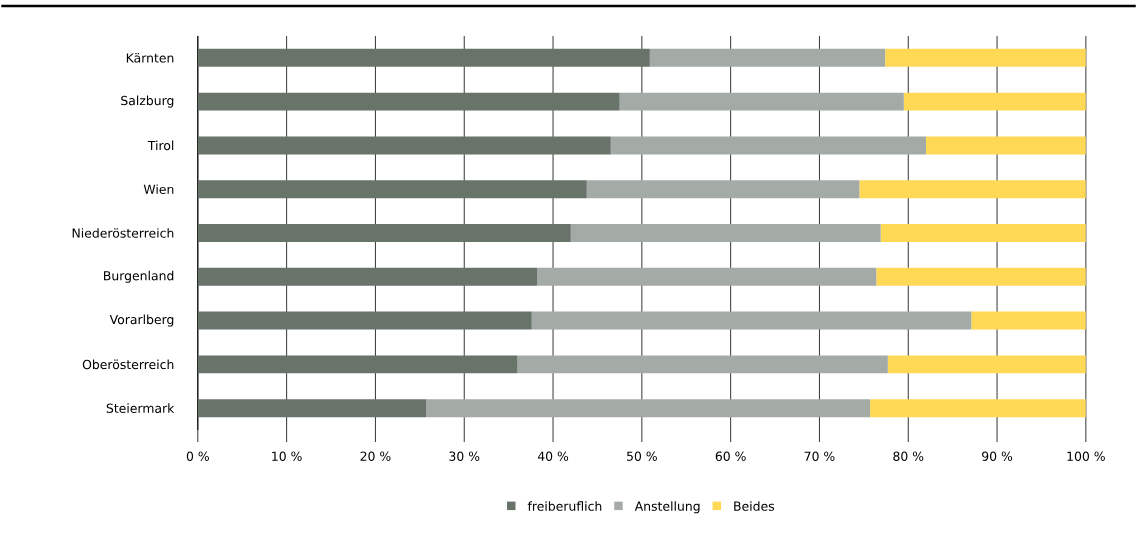  I want to click on y-tick-label: Niederösterreich, so click(123, 233).